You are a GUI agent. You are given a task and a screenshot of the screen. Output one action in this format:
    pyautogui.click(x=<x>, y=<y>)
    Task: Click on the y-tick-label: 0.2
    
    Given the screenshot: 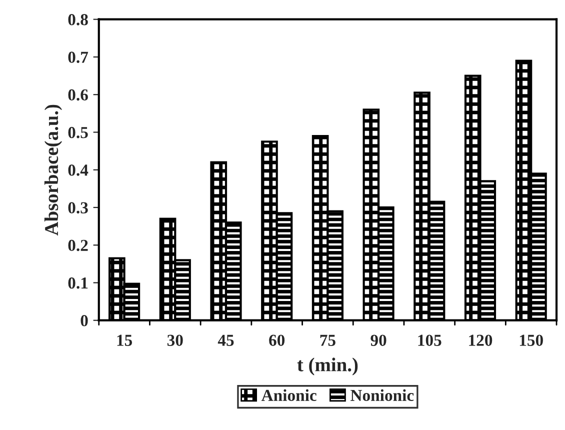 What is the action you would take?
    pyautogui.click(x=78, y=246)
    